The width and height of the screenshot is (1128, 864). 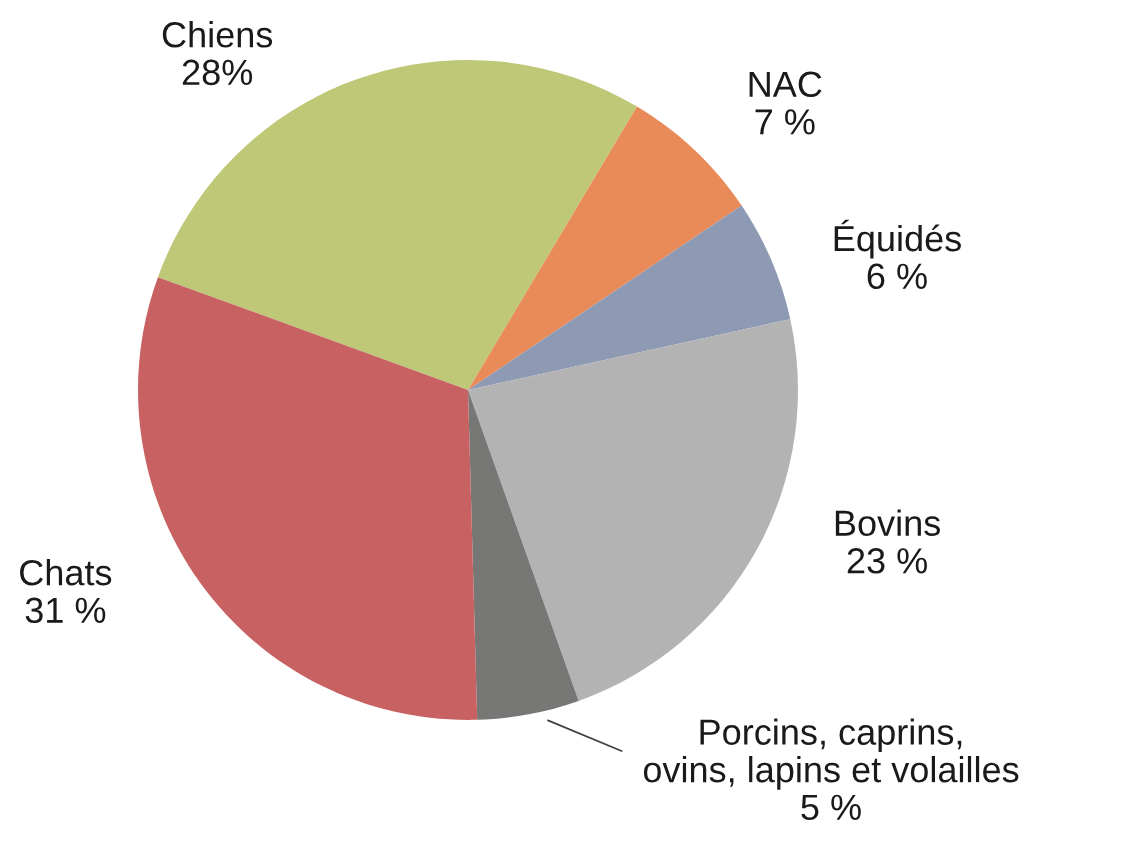 I want to click on slice-label: NAC, so click(x=785, y=84).